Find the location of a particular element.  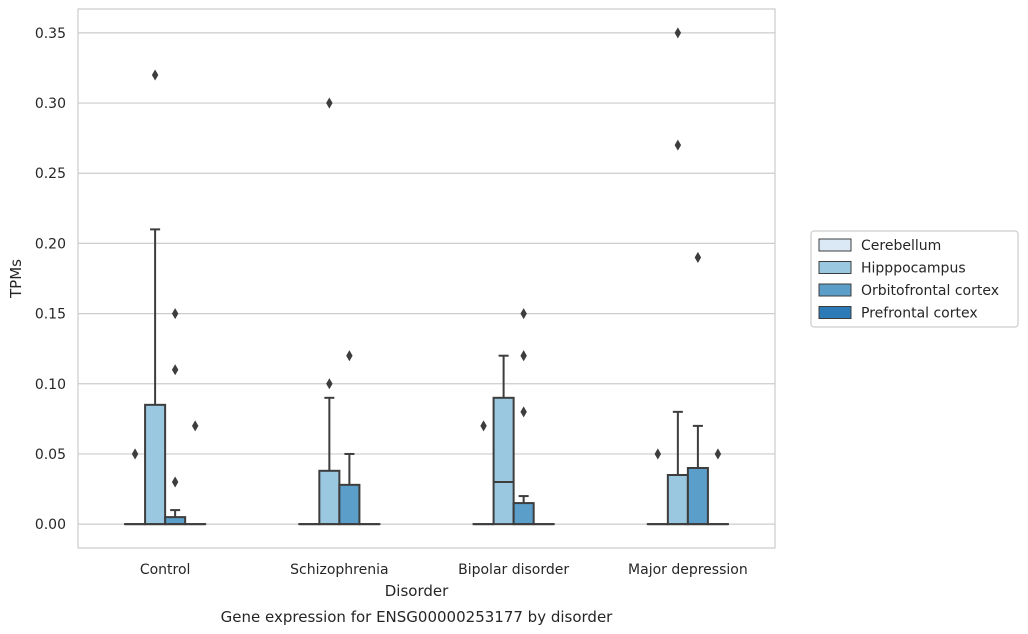

y-tick-label: 0.10 is located at coordinates (50, 385).